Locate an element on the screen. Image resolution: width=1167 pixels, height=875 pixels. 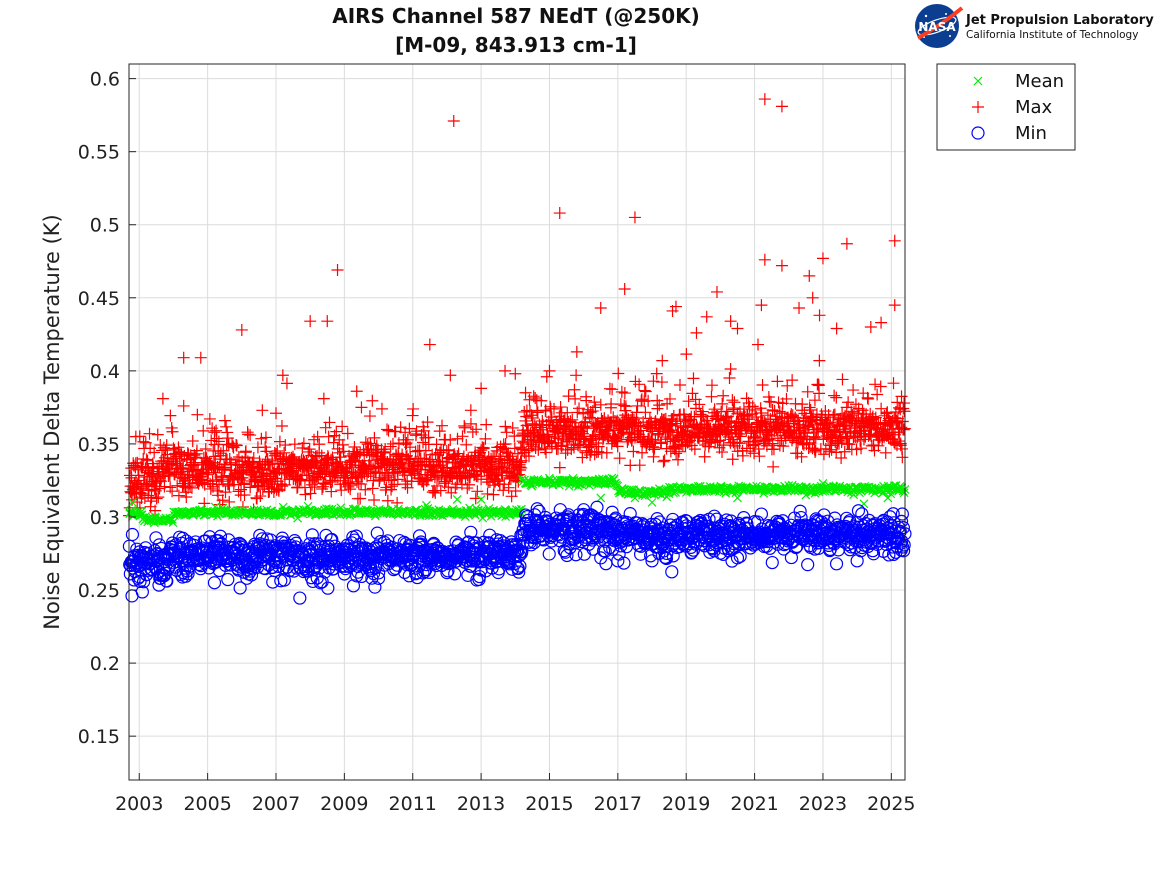
legend-label-min: Min is located at coordinates (1031, 133).